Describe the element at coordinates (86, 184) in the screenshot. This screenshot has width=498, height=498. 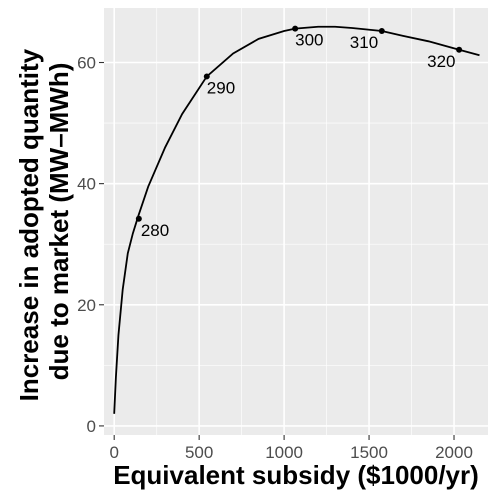
I see `y-tick-label: 40` at that location.